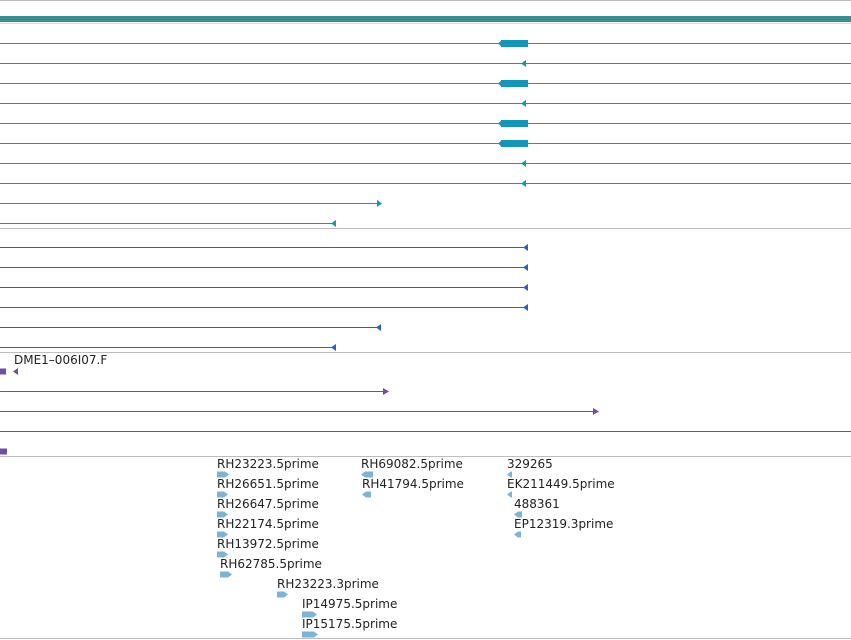  I want to click on est-feature: RH13972.5prime, so click(268, 547).